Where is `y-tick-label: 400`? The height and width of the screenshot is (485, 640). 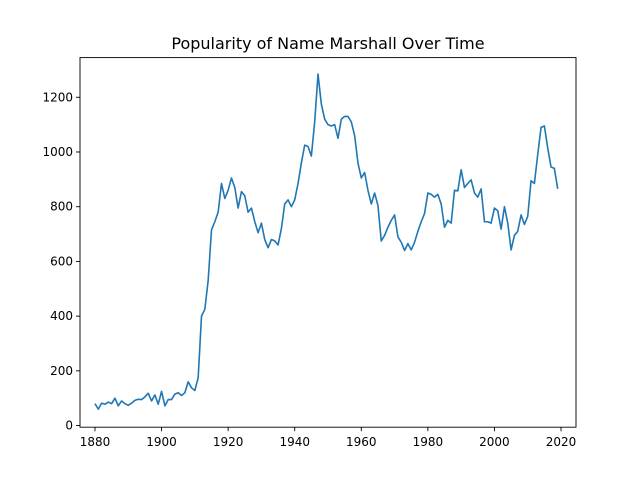
y-tick-label: 400 is located at coordinates (61, 316).